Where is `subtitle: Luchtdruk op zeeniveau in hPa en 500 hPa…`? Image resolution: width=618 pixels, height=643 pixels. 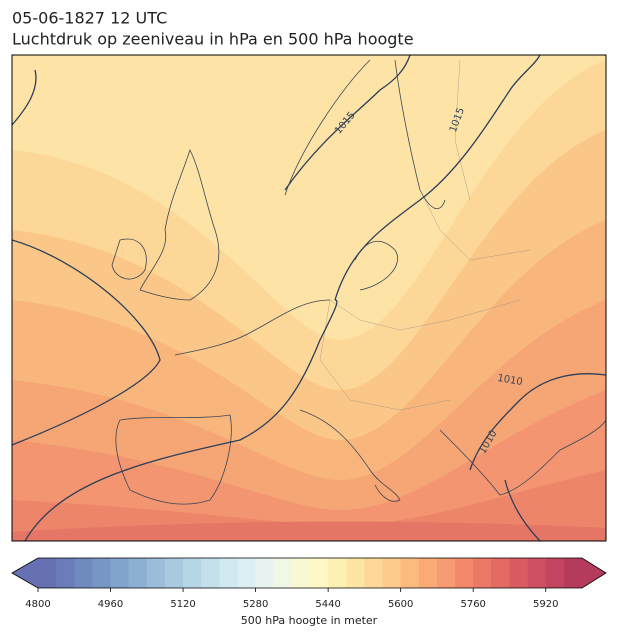 subtitle: Luchtdruk op zeeniveau in hPa en 500 hPa… is located at coordinates (213, 39).